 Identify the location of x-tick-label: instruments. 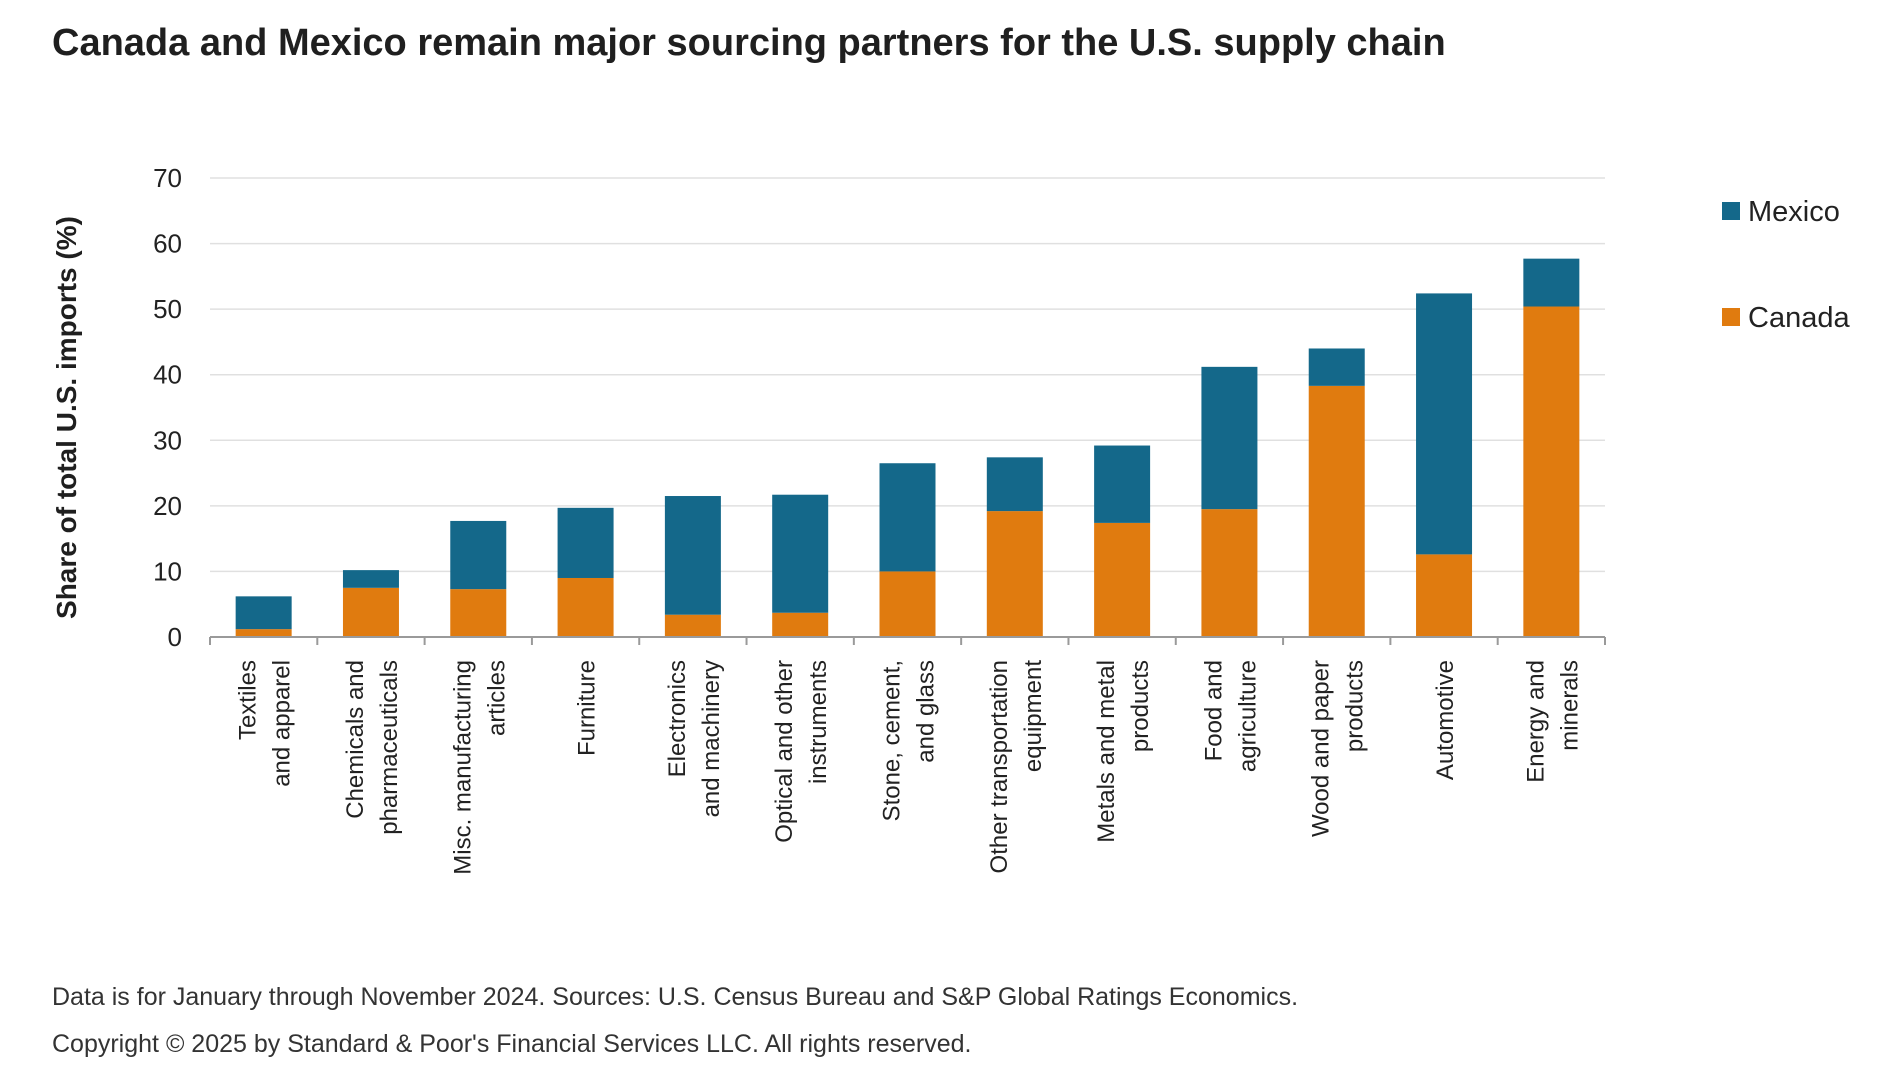
(818, 722).